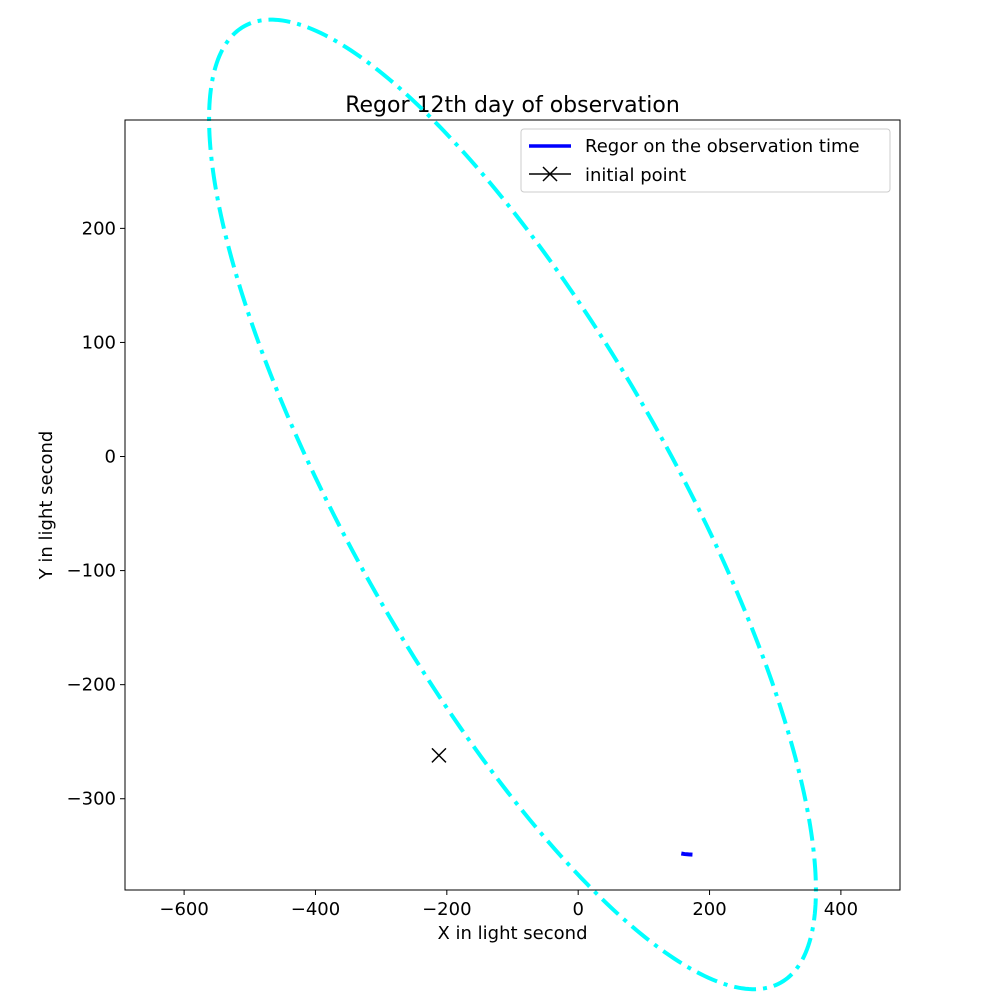 The image size is (1000, 1000). I want to click on x-tick-label: 200, so click(709, 909).